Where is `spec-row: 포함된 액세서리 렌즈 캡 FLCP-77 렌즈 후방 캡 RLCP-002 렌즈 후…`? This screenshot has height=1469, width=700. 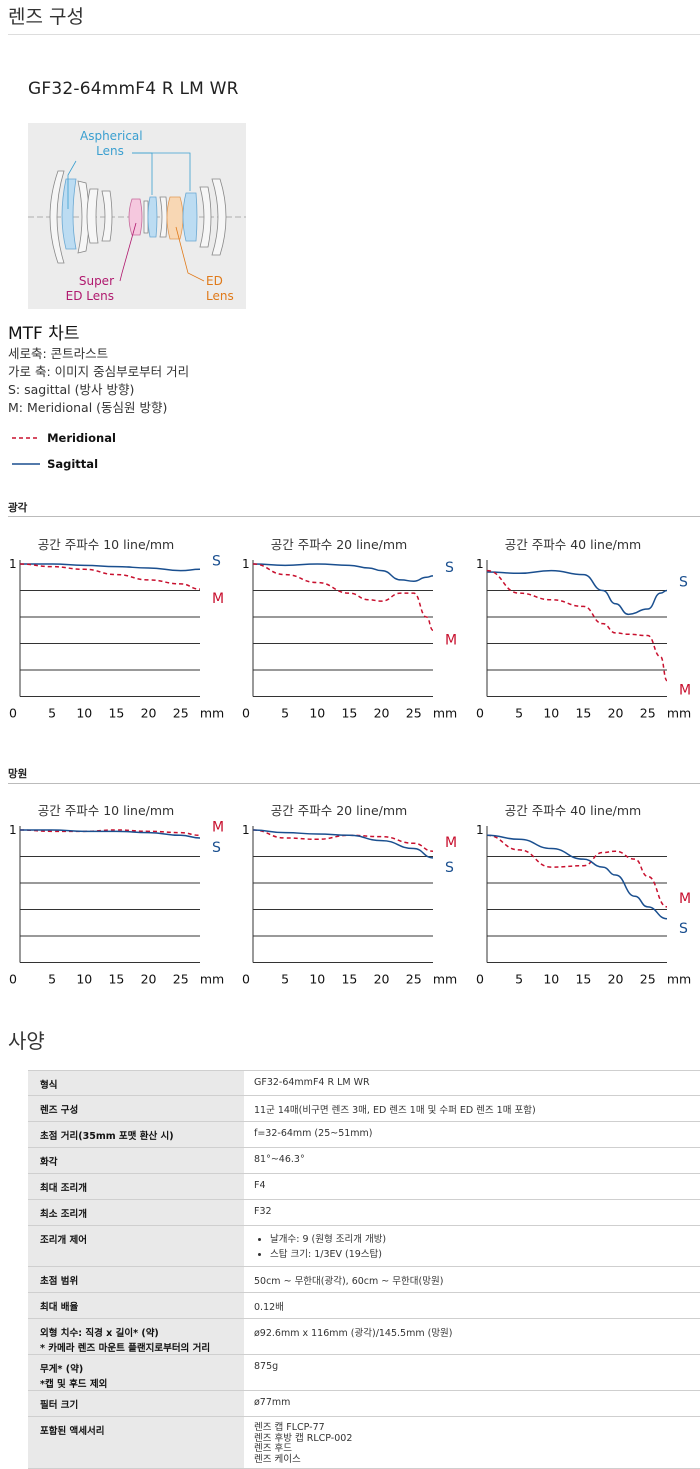 spec-row: 포함된 액세서리 렌즈 캡 FLCP-77 렌즈 후방 캡 RLCP-002 렌즈 후… is located at coordinates (364, 1442).